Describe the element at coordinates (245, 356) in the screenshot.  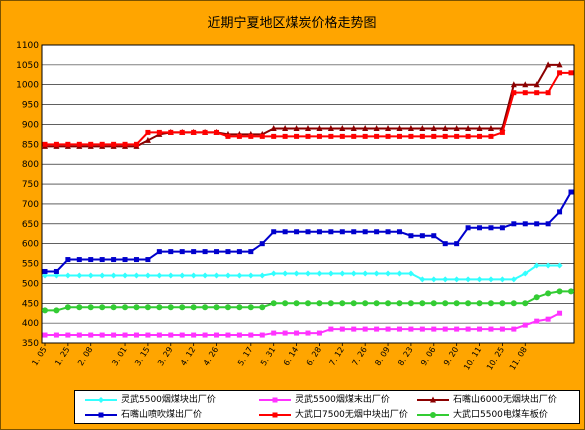
I see `x-tick-label: 5. 17` at that location.